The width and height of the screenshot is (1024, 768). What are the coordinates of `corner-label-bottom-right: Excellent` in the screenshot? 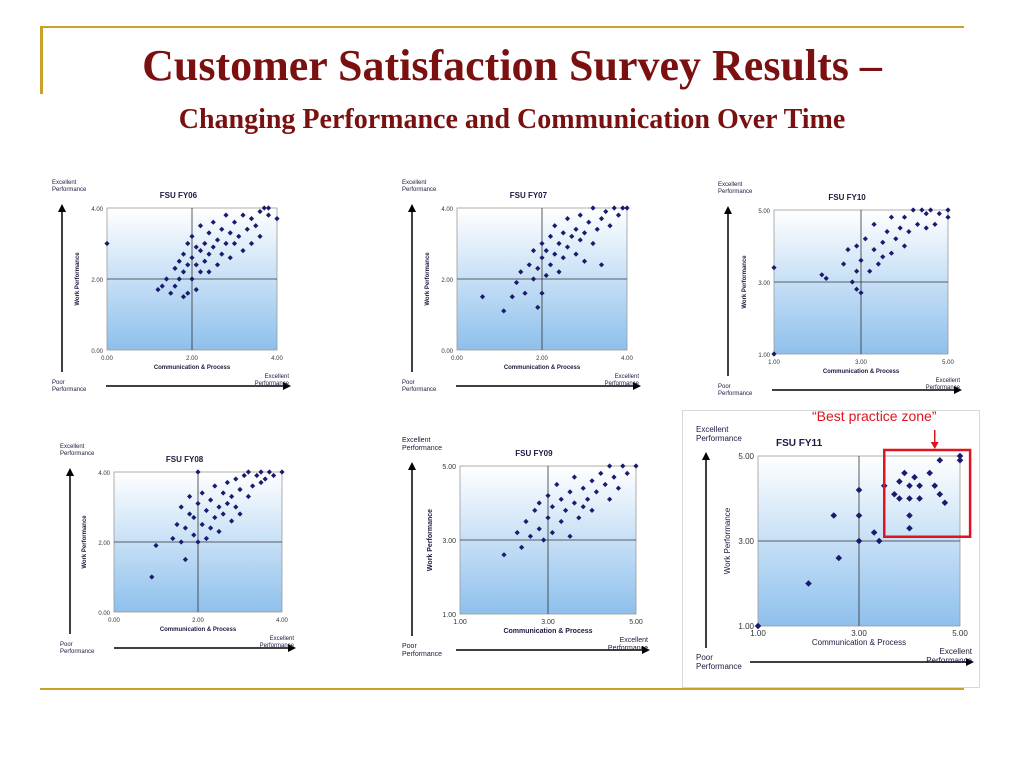 It's located at (956, 651).